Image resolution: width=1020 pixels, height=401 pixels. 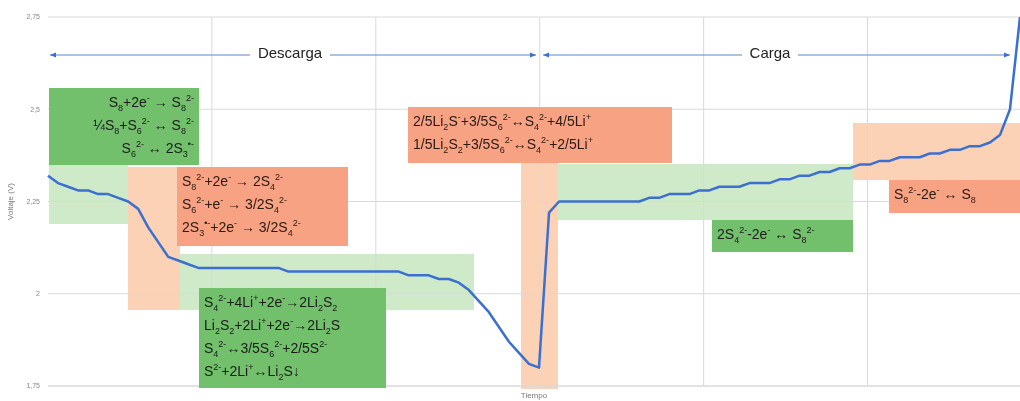 I want to click on annotation: Descarga, so click(x=290, y=52).